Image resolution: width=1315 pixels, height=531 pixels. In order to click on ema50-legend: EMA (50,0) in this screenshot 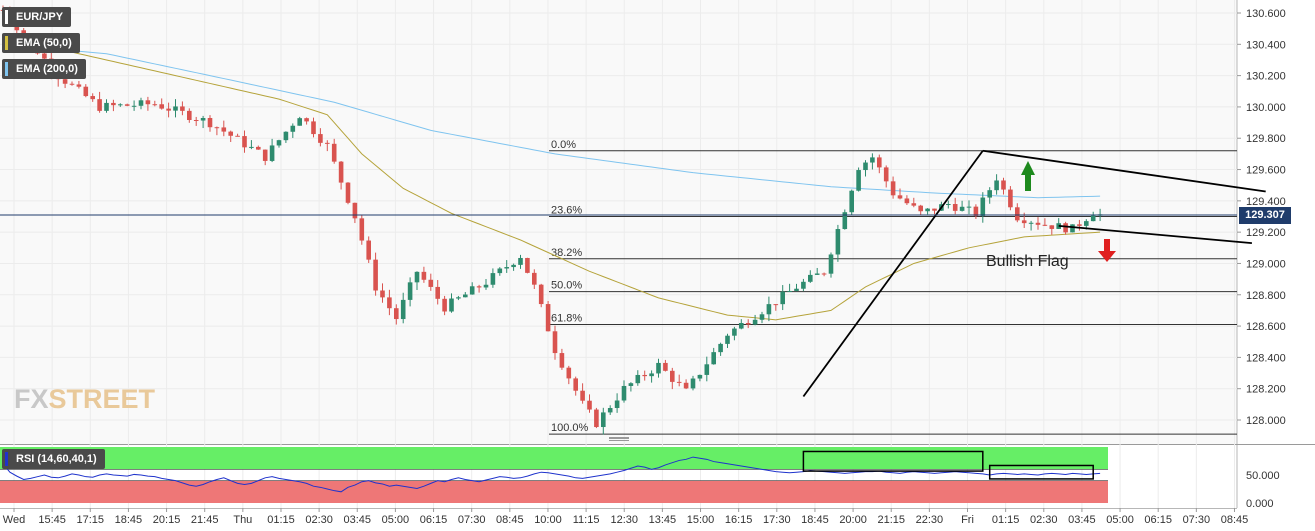, I will do `click(41, 43)`.